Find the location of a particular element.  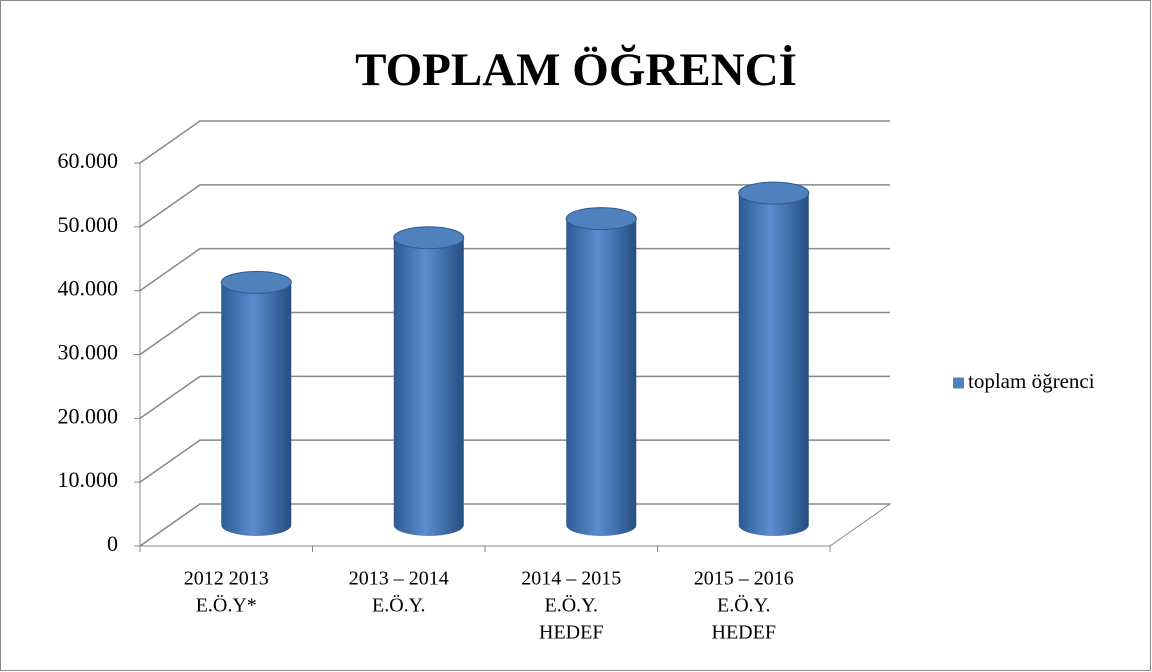

y-tick-label: 60.000 is located at coordinates (88, 160).